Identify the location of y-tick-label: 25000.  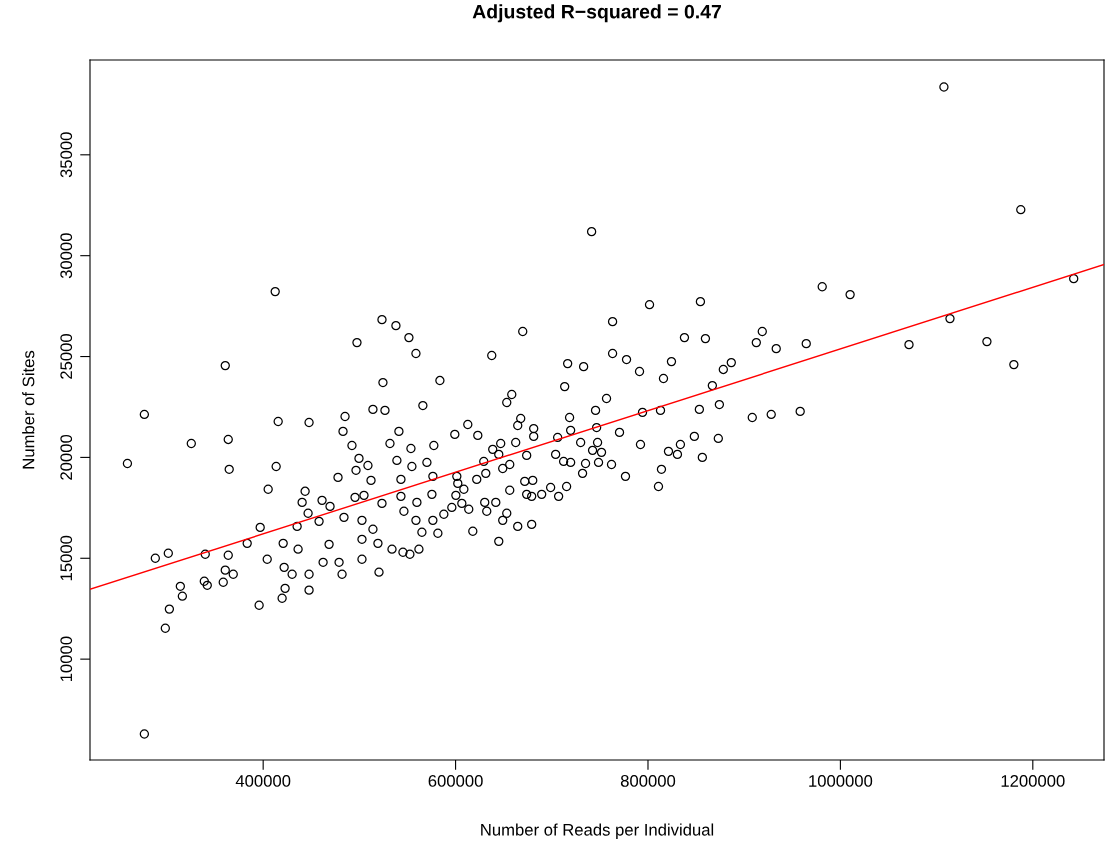
(66, 356).